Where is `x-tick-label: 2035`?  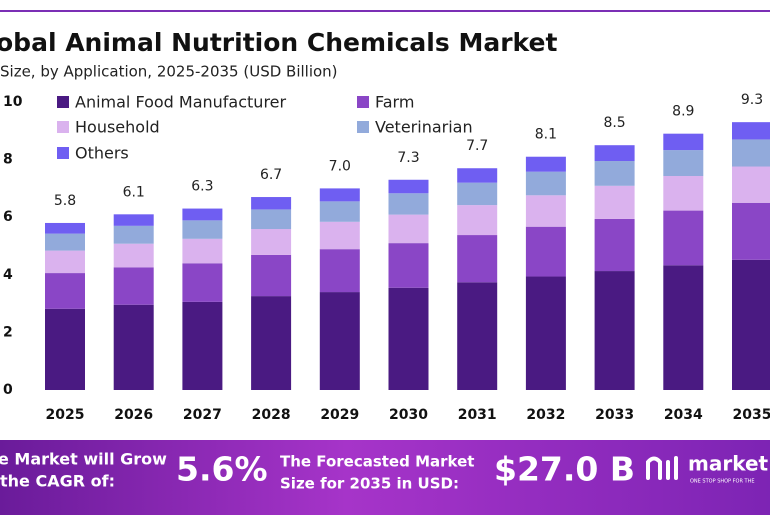
x-tick-label: 2035 is located at coordinates (751, 415).